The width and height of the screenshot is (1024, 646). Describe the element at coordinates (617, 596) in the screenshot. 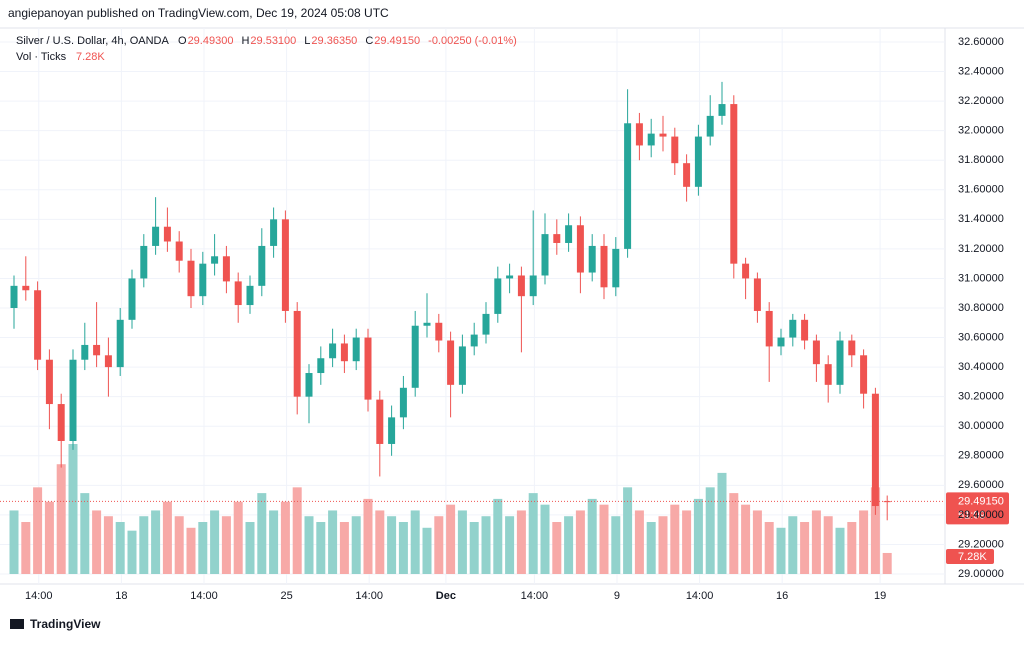

I see `x-tick-label: 9` at that location.